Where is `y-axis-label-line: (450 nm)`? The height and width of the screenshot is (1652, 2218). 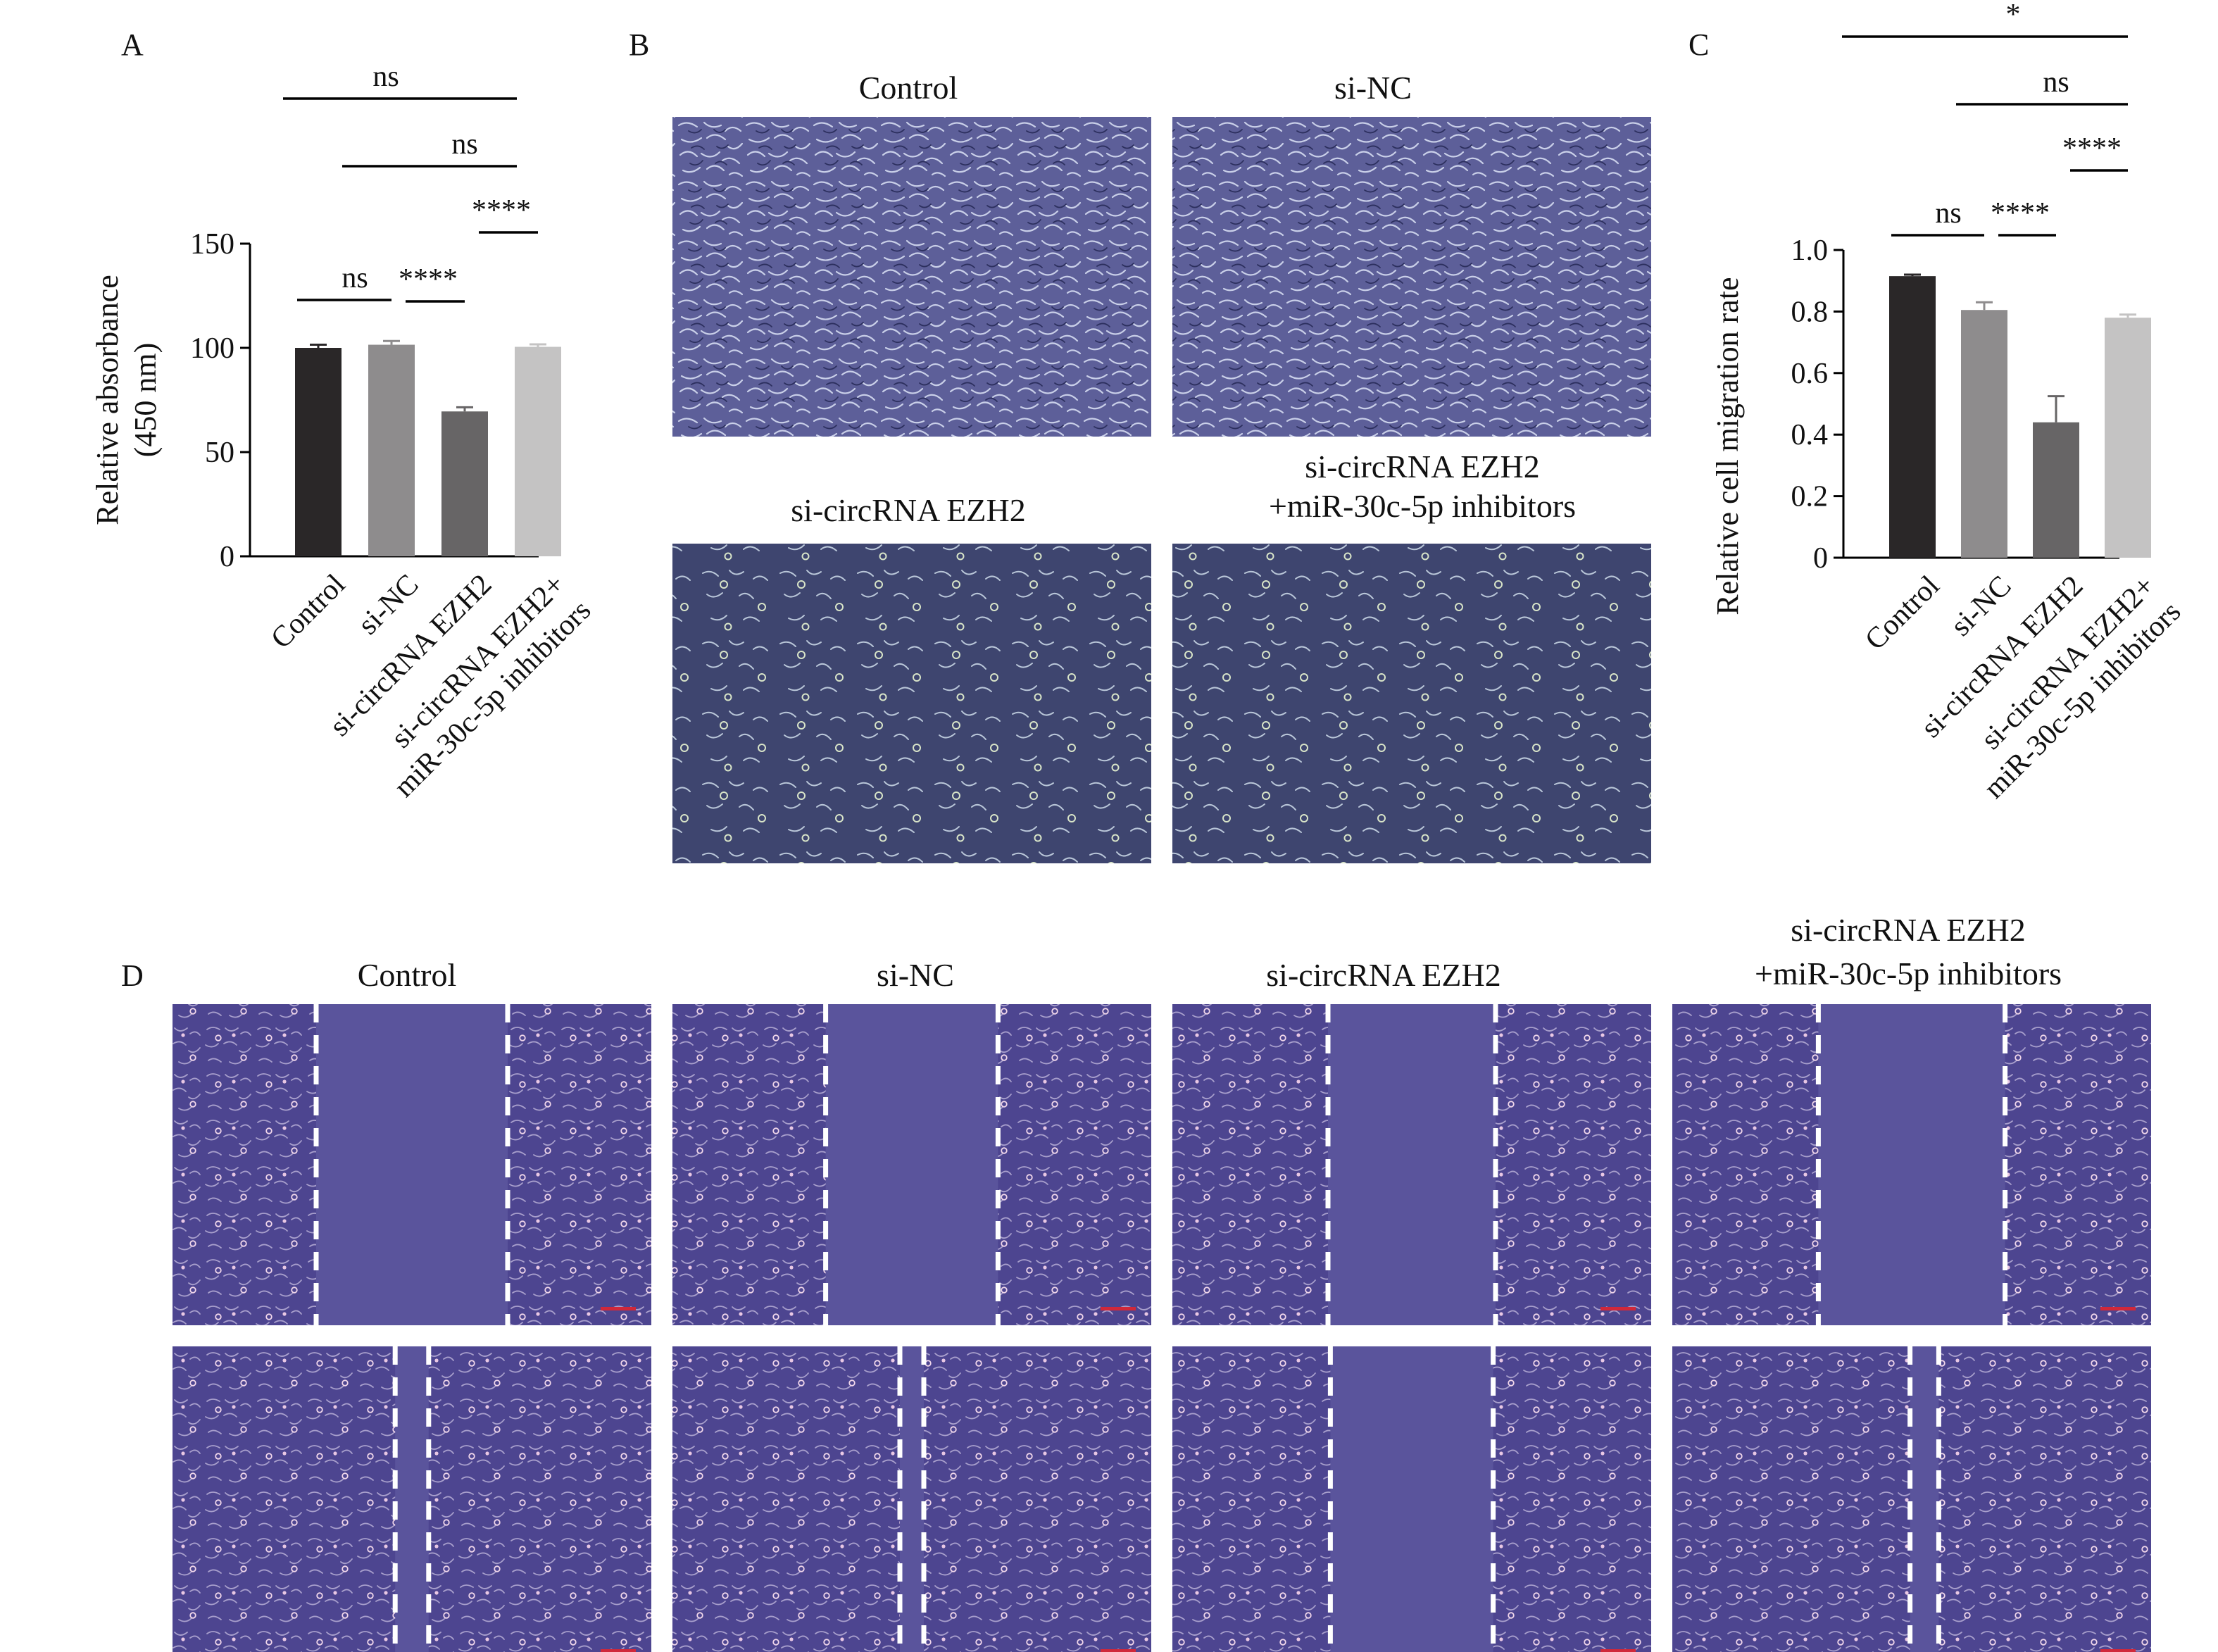
y-axis-label-line: (450 nm) is located at coordinates (145, 400).